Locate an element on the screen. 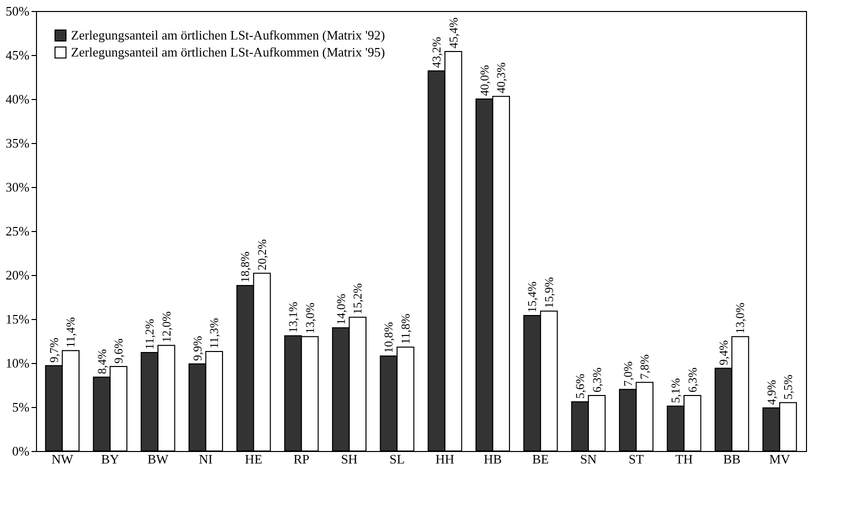 The image size is (848, 521). data-label: 11,2% is located at coordinates (149, 334).